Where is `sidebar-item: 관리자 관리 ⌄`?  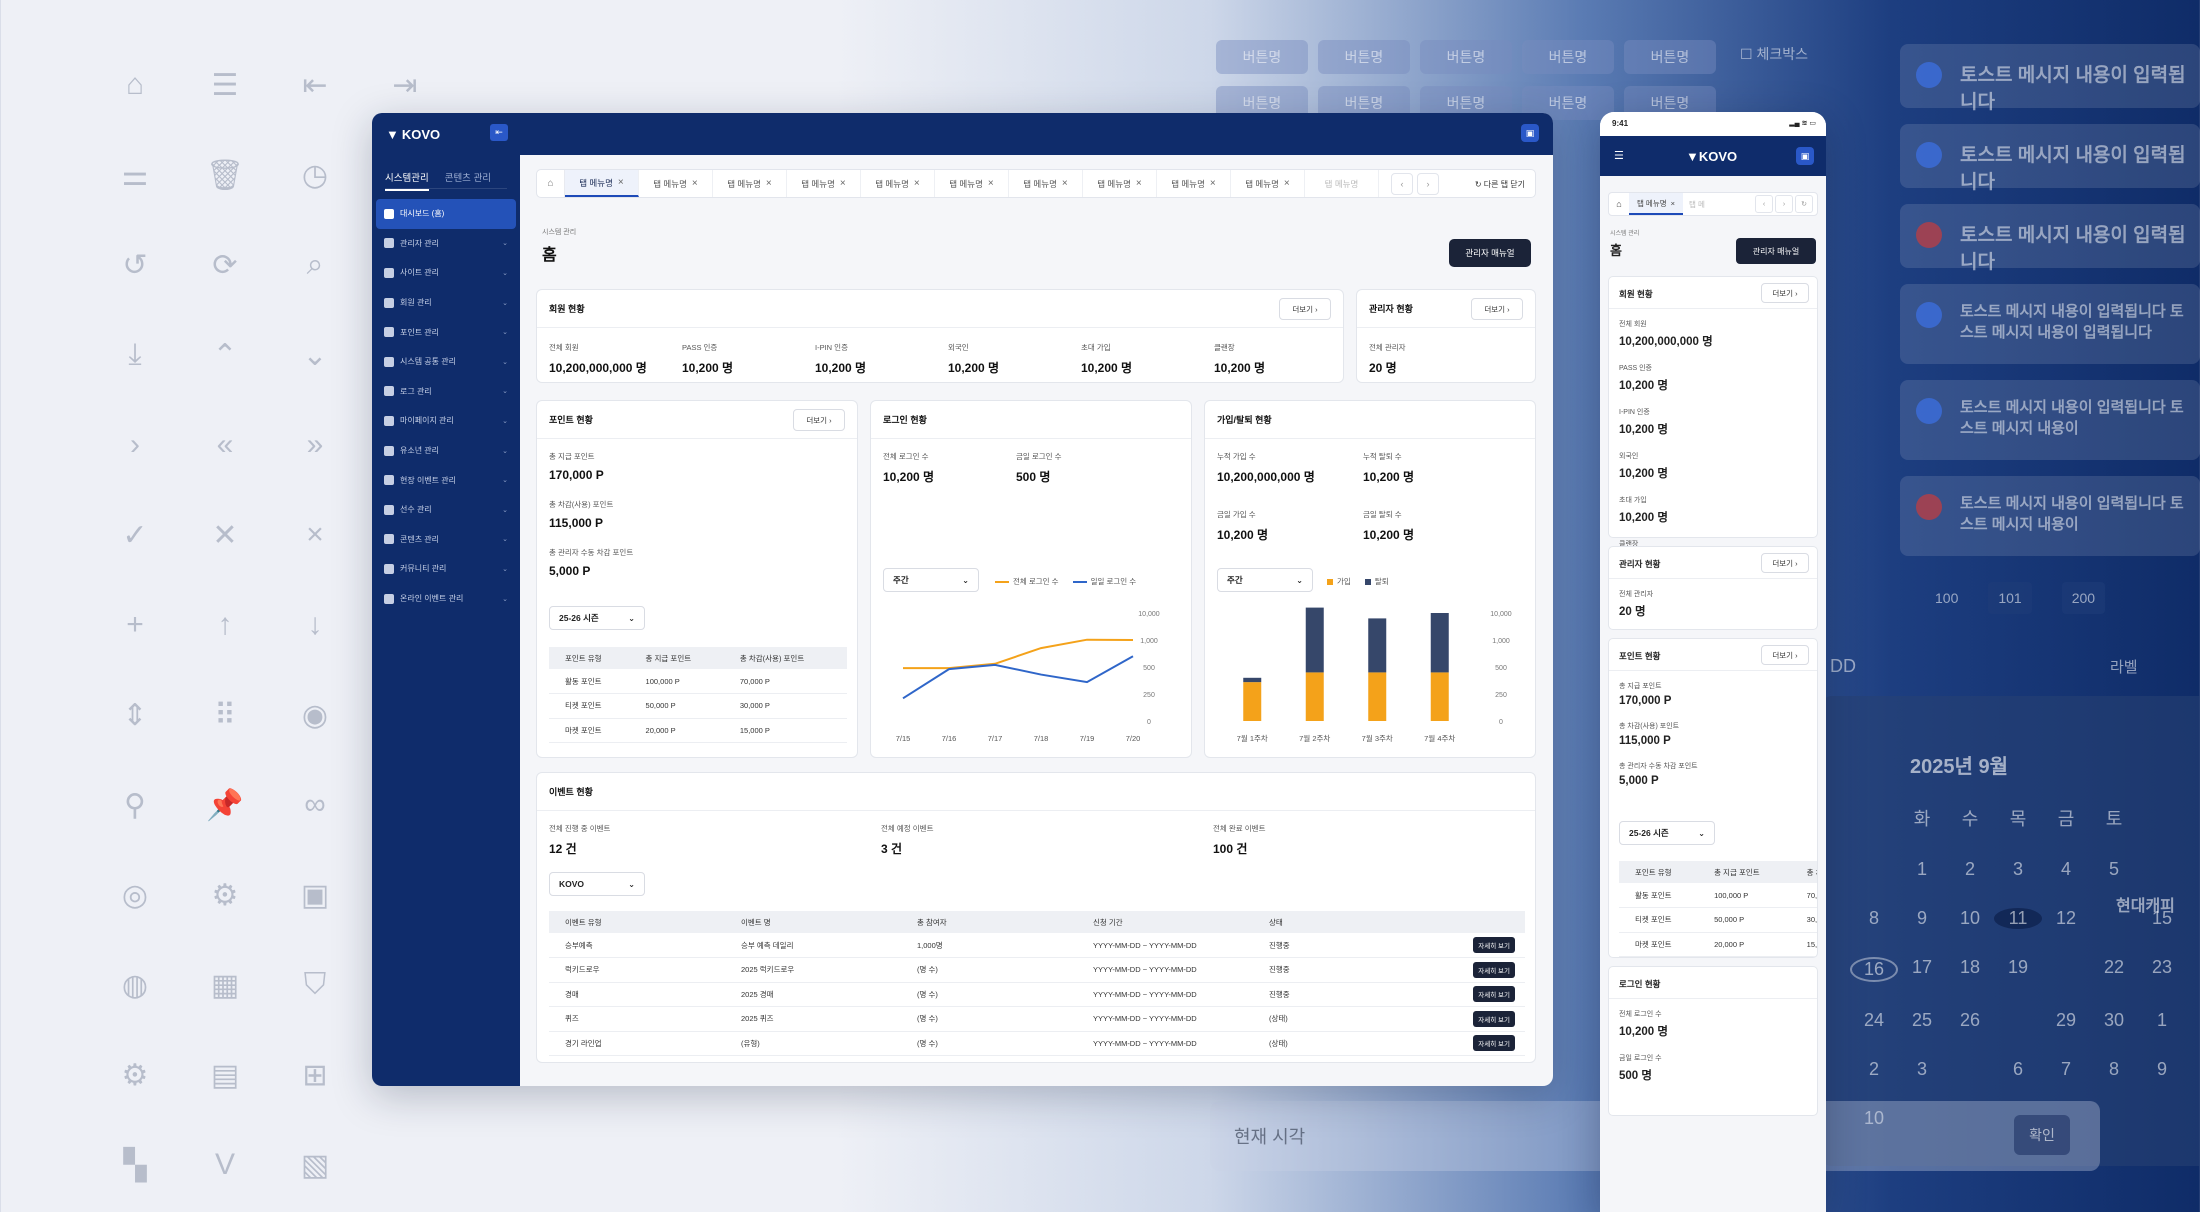 sidebar-item: 관리자 관리 ⌄ is located at coordinates (446, 244).